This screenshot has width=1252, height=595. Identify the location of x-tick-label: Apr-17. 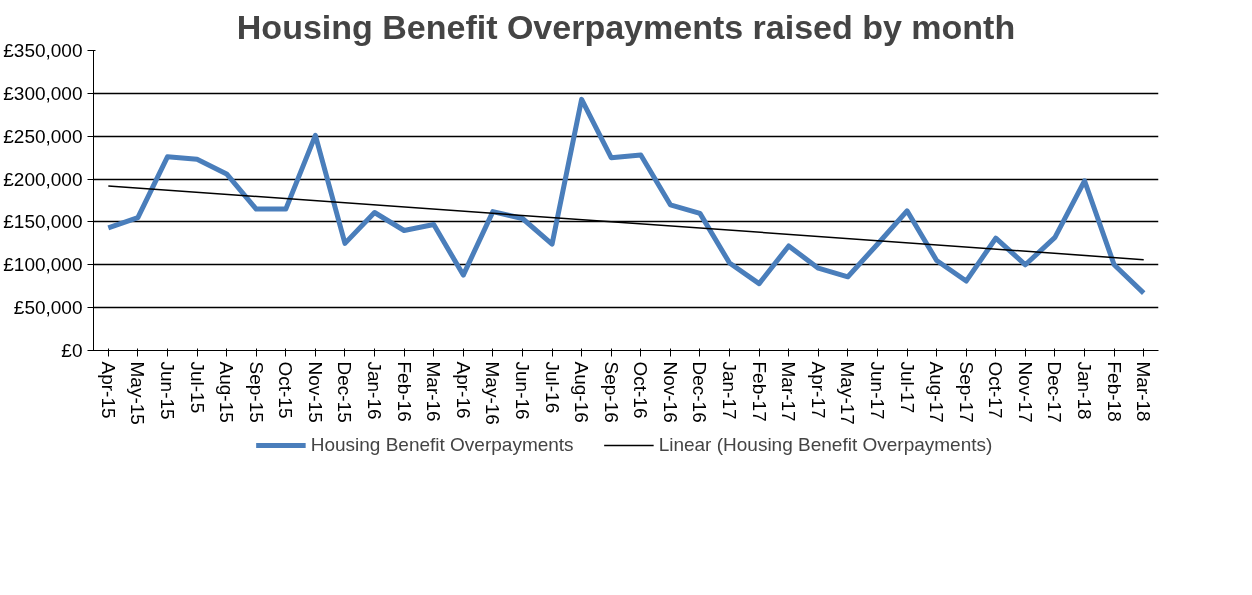
(818, 390).